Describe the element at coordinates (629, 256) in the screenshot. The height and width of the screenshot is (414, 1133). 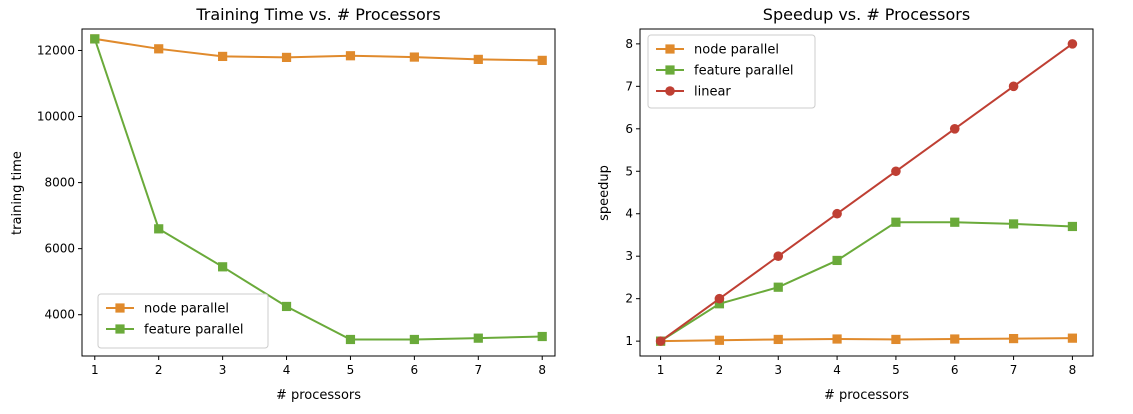
I see `y-tick-label: 3` at that location.